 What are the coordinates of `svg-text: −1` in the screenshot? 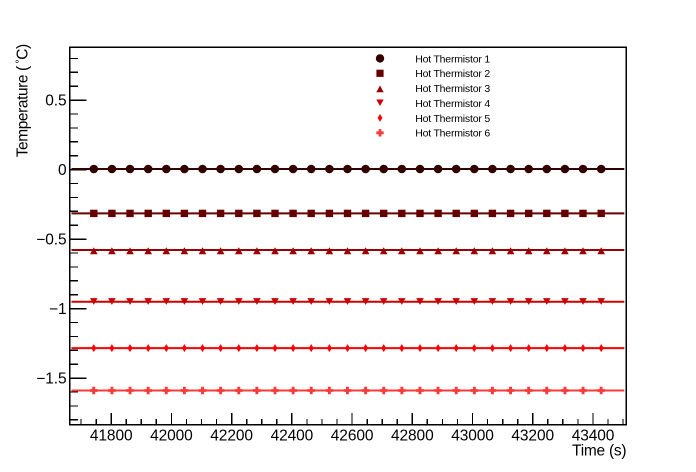 It's located at (57, 309).